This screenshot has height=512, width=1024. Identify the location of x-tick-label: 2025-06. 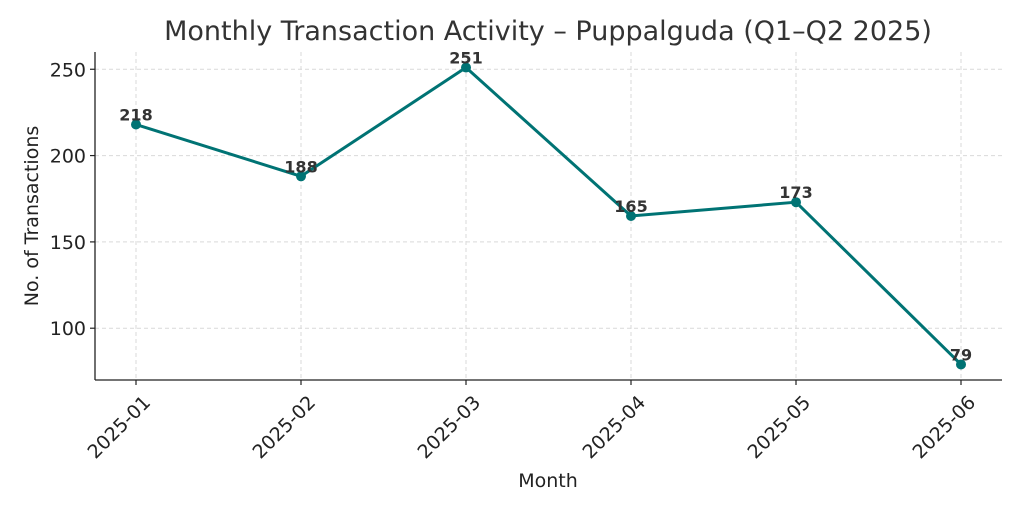
(944, 428).